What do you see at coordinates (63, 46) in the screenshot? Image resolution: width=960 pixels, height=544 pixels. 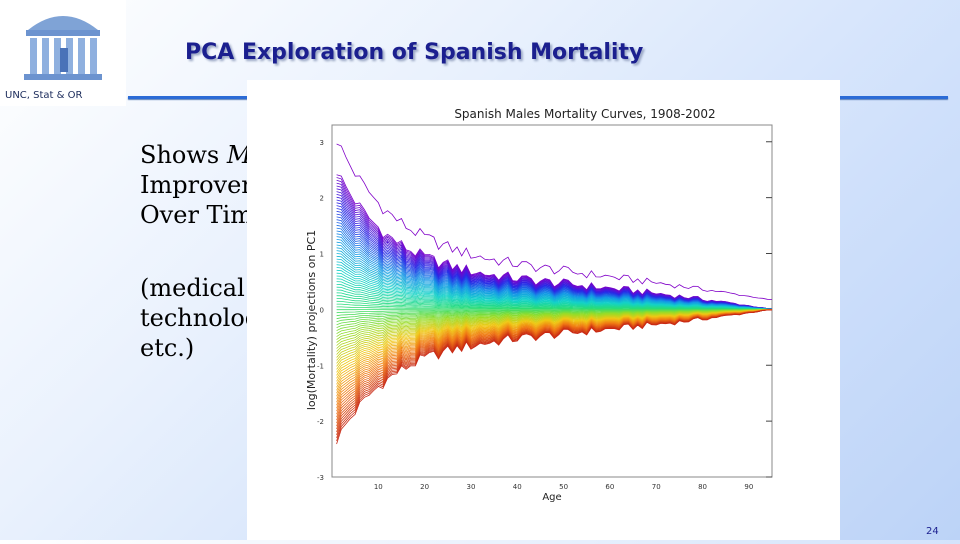 I see `old-well-logo-icon` at bounding box center [63, 46].